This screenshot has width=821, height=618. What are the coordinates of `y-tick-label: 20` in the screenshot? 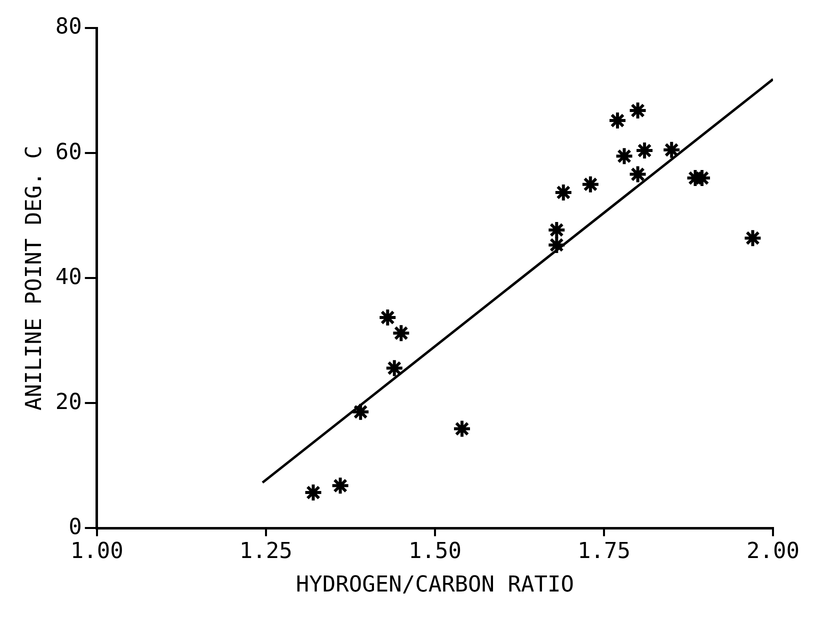 It's located at (68, 402).